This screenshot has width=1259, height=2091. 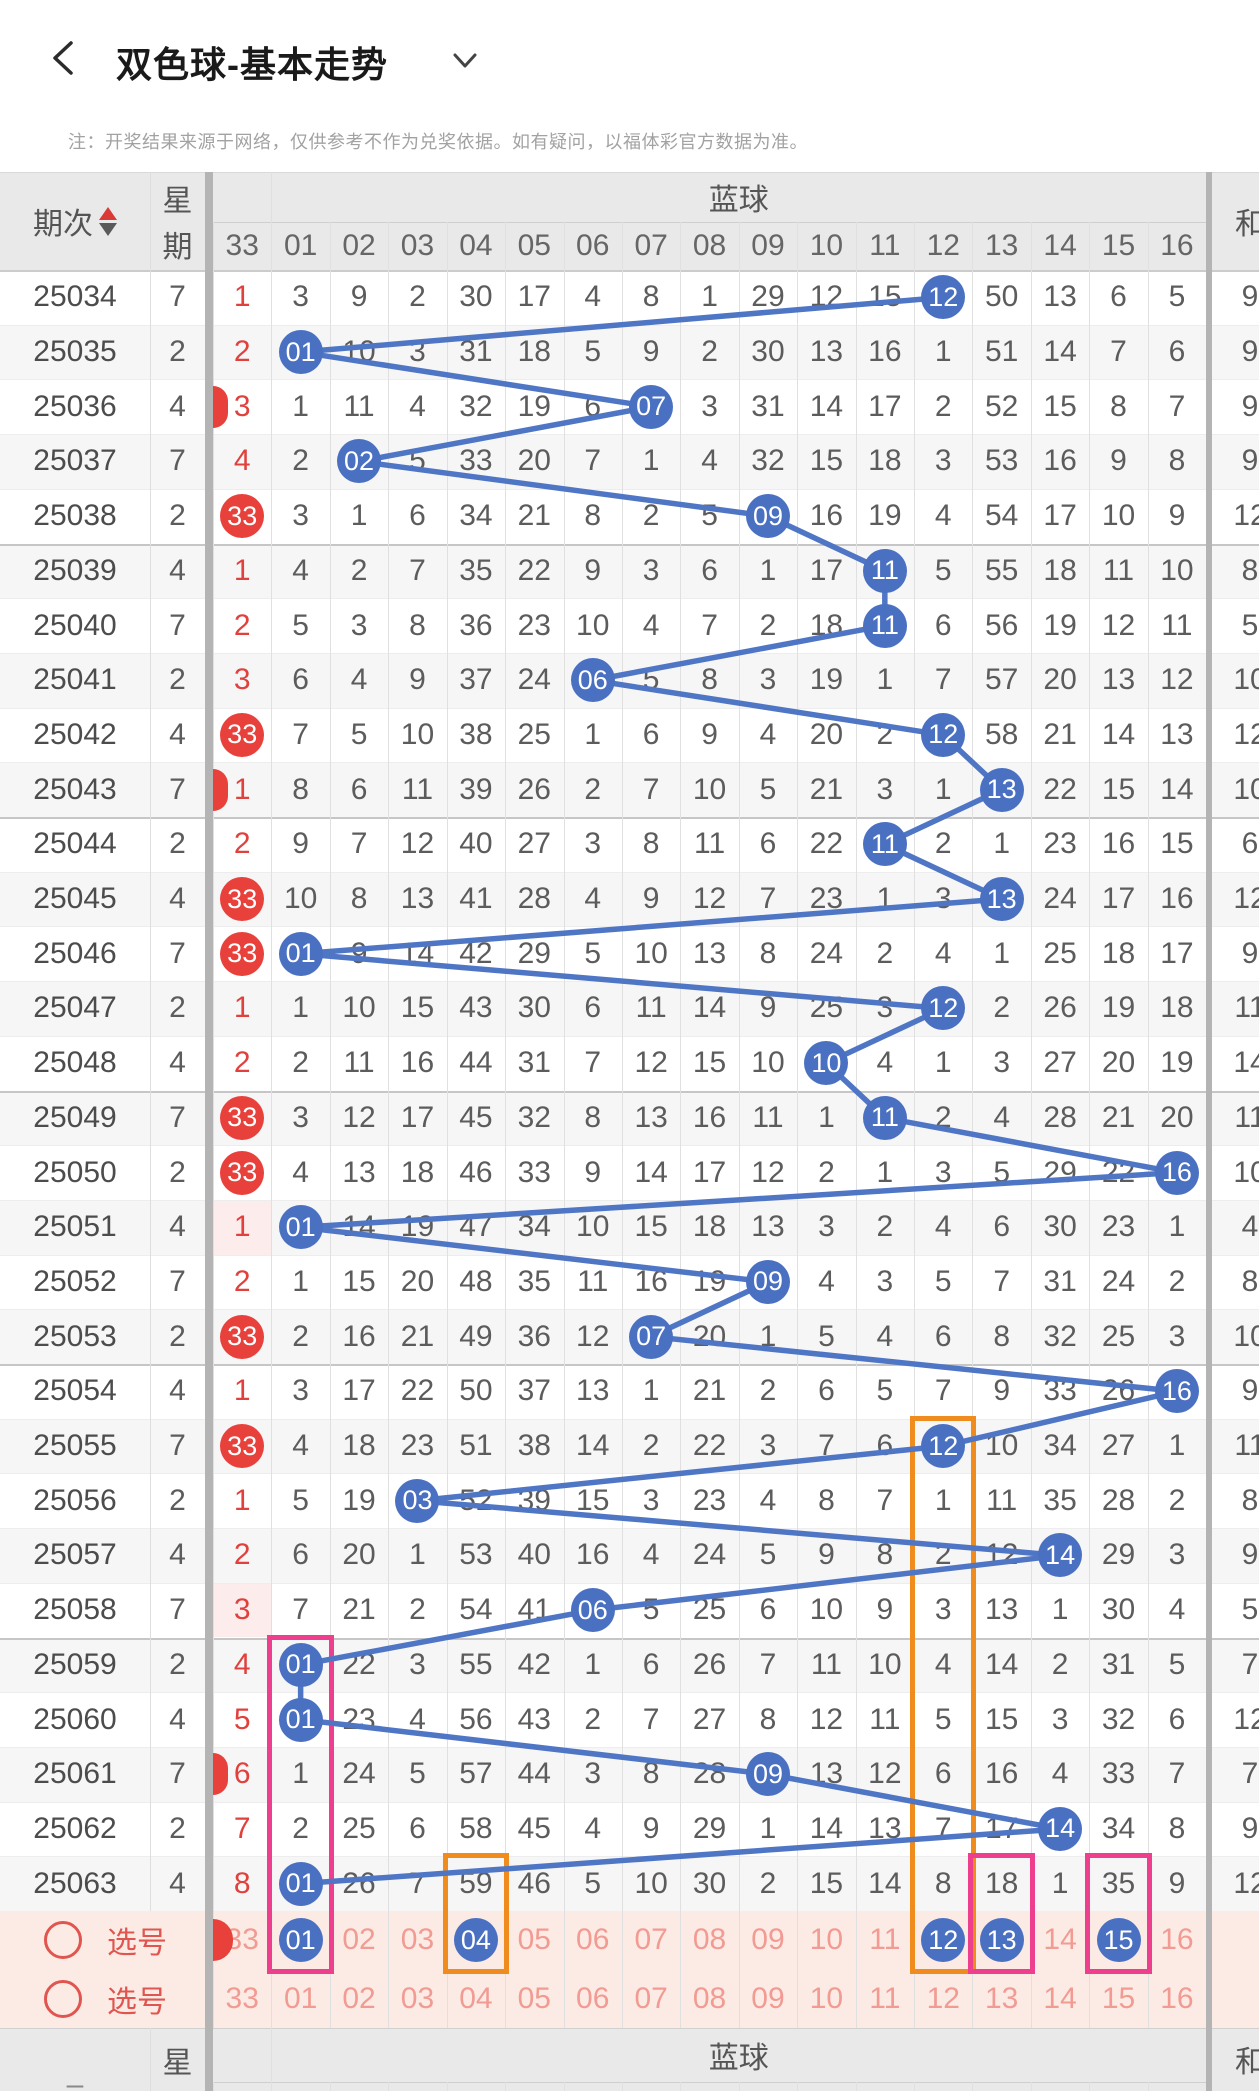 What do you see at coordinates (1001, 1940) in the screenshot?
I see `pick-number-selected: 13` at bounding box center [1001, 1940].